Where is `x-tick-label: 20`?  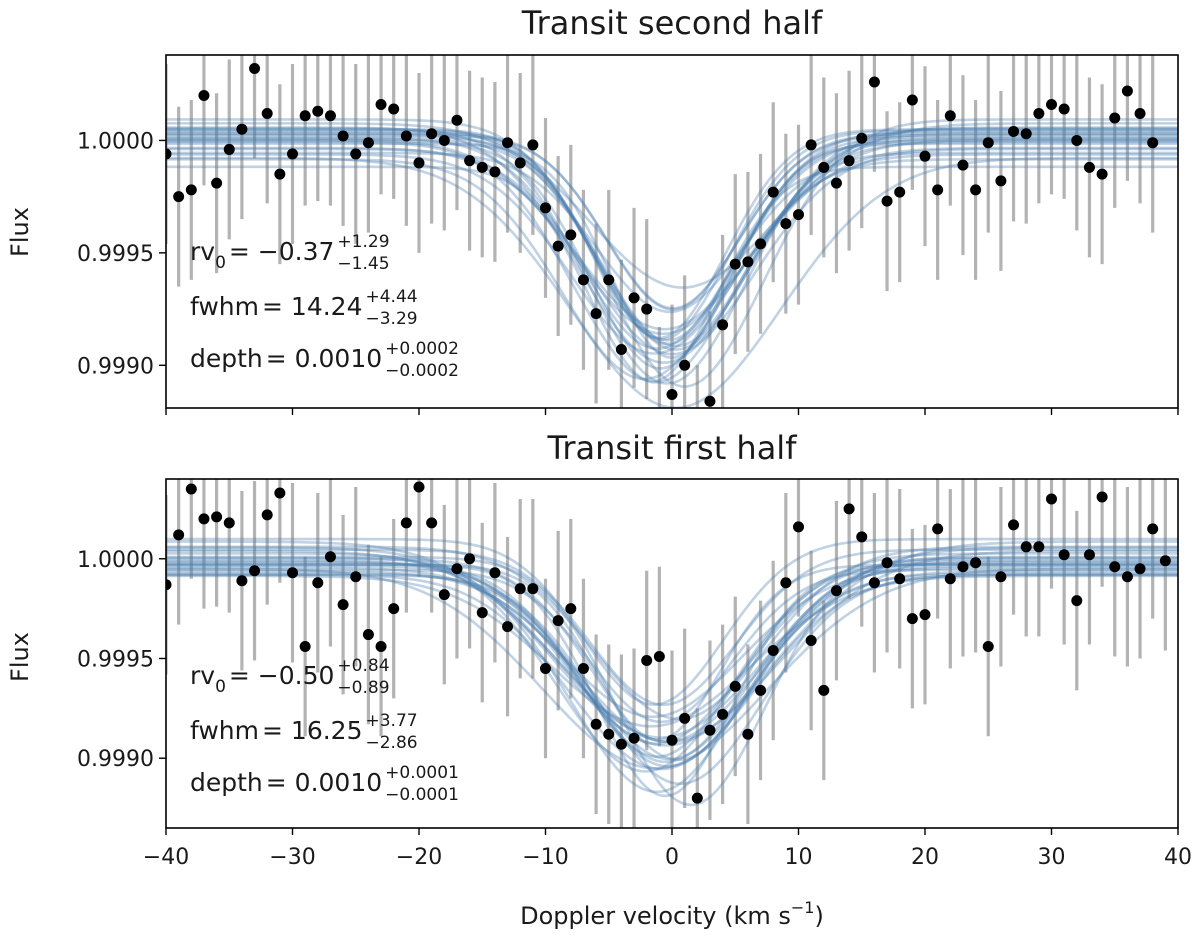
x-tick-label: 20 is located at coordinates (925, 857).